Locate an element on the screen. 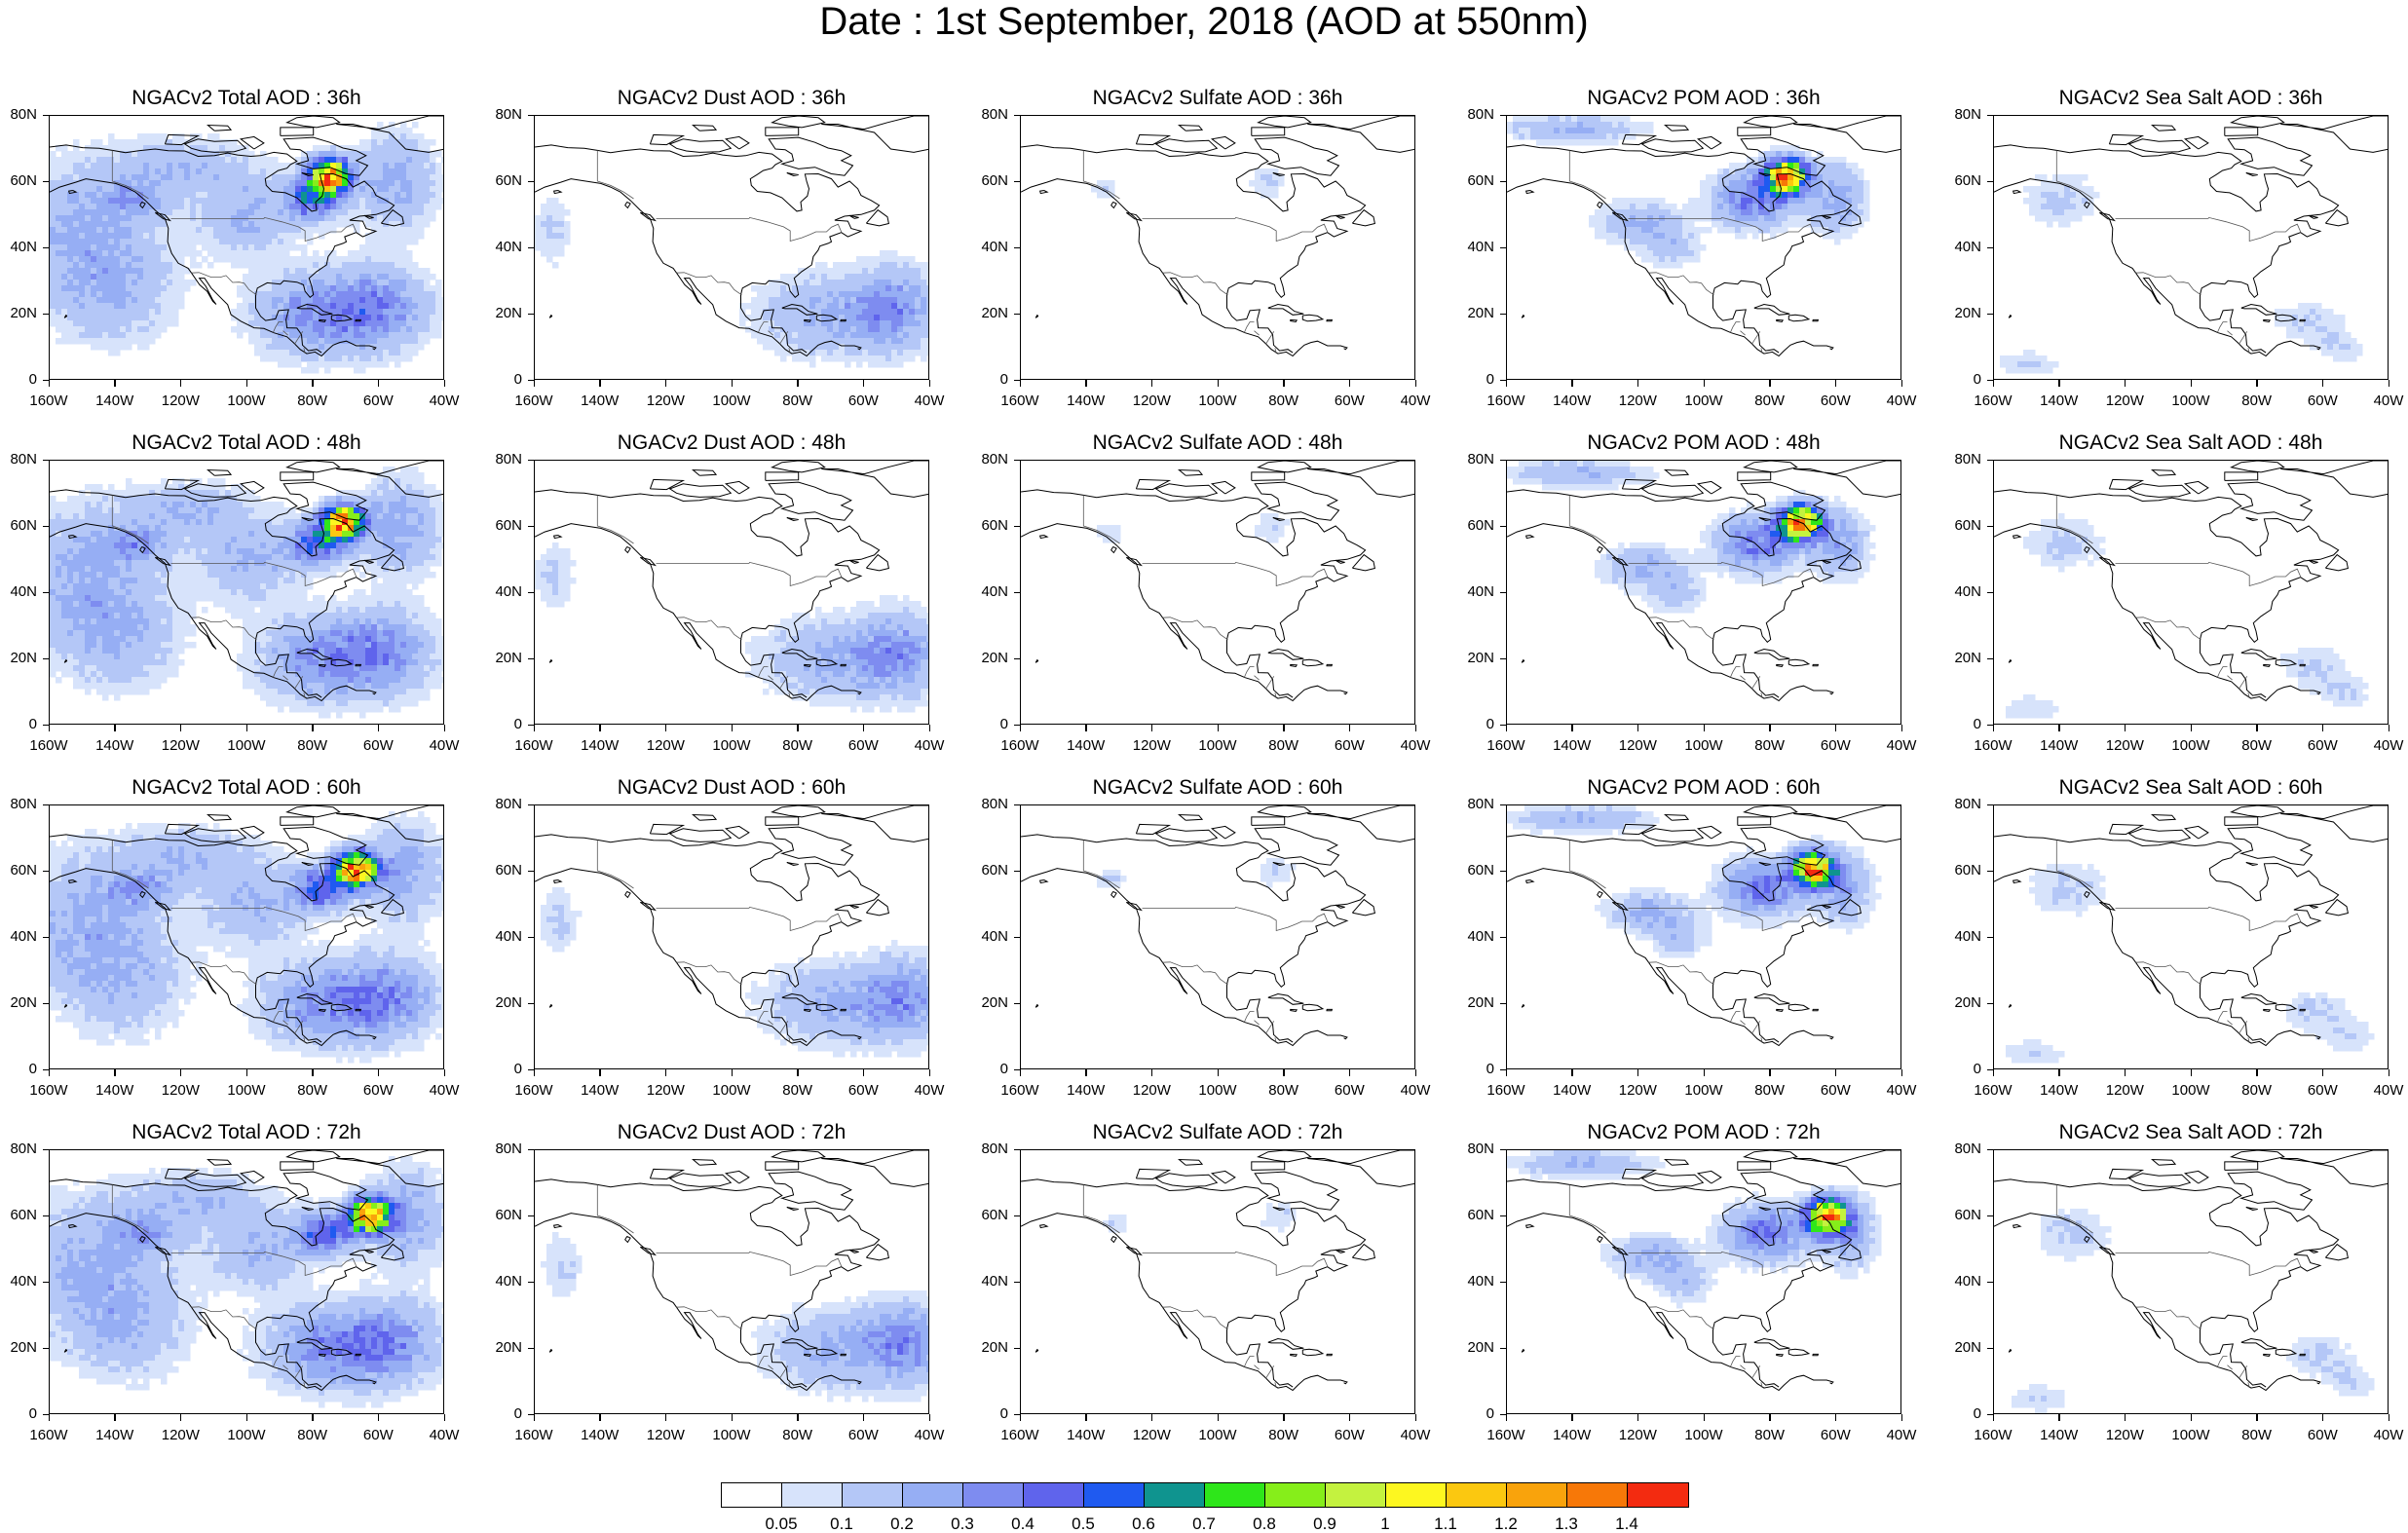 The image size is (2408, 1533). panel-title: NGACv2 Sulfate AOD : 48h is located at coordinates (1217, 443).